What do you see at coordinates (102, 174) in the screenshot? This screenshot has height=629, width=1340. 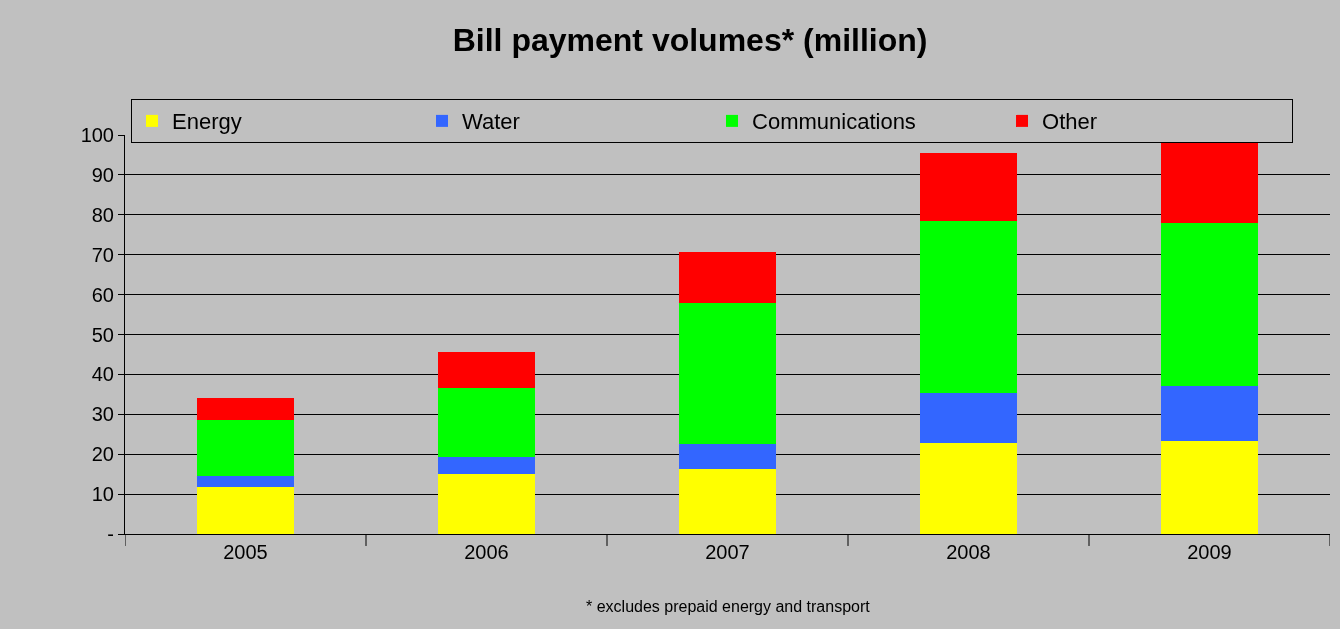 I see `y-tick-label: 90` at bounding box center [102, 174].